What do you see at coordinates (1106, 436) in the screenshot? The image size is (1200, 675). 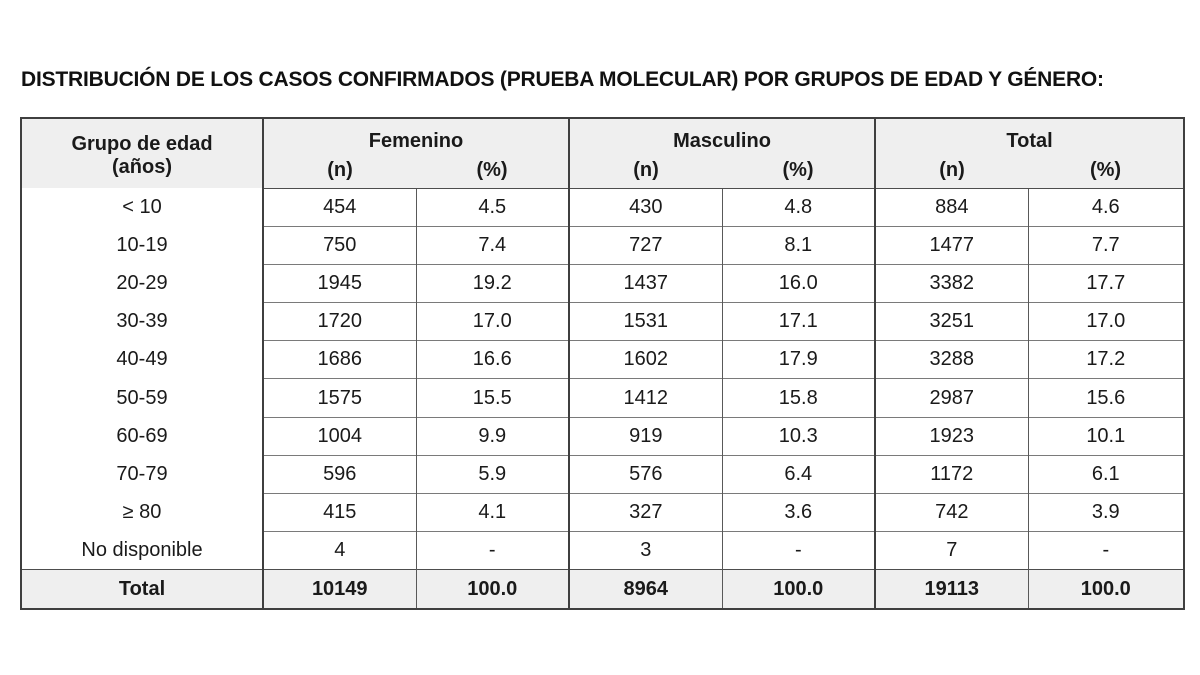 I see `data-cell: 10.1` at bounding box center [1106, 436].